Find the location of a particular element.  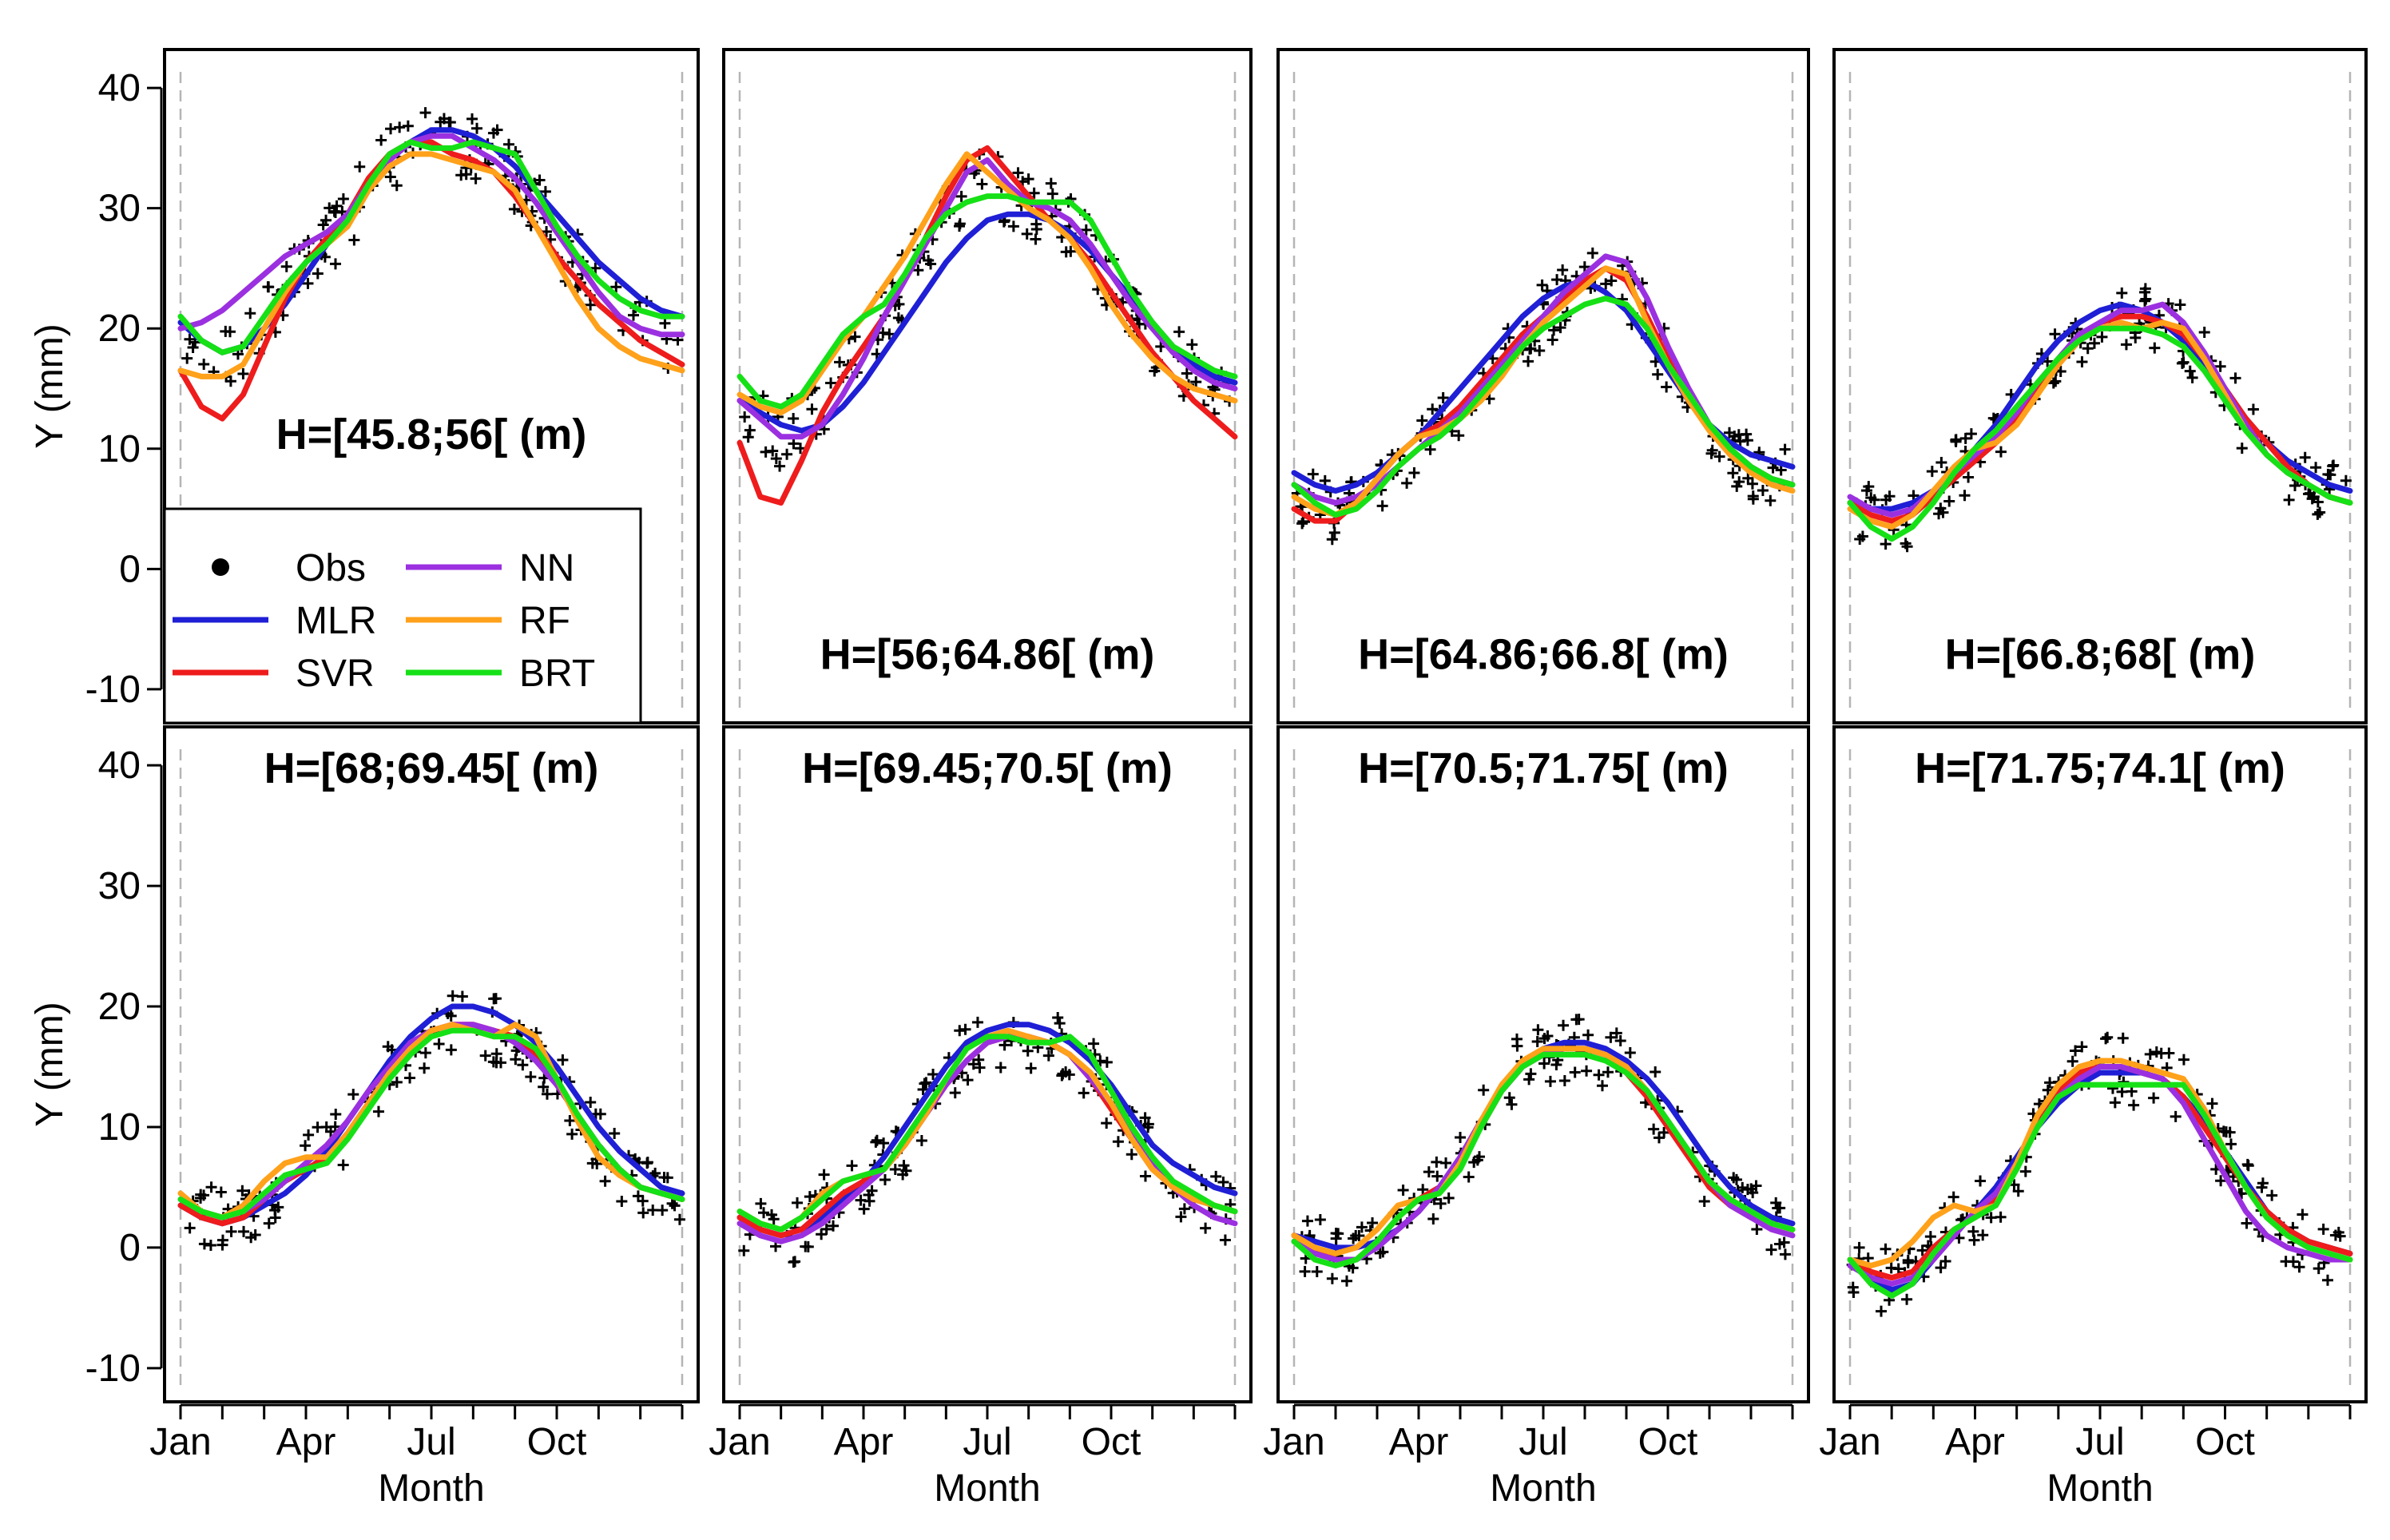

y-axis-title: Y (mm) is located at coordinates (50, 1064).